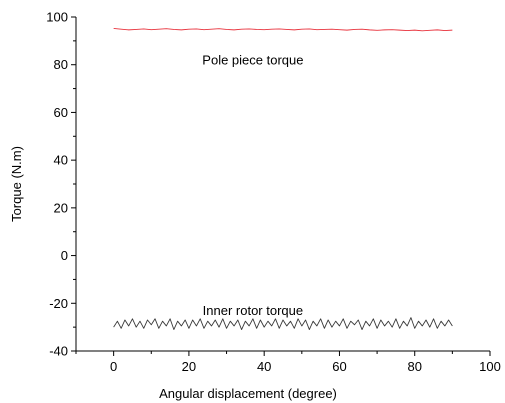 The image size is (505, 403). I want to click on annotation-layer: Pole piece torque Inner rotor torque, so click(252, 185).